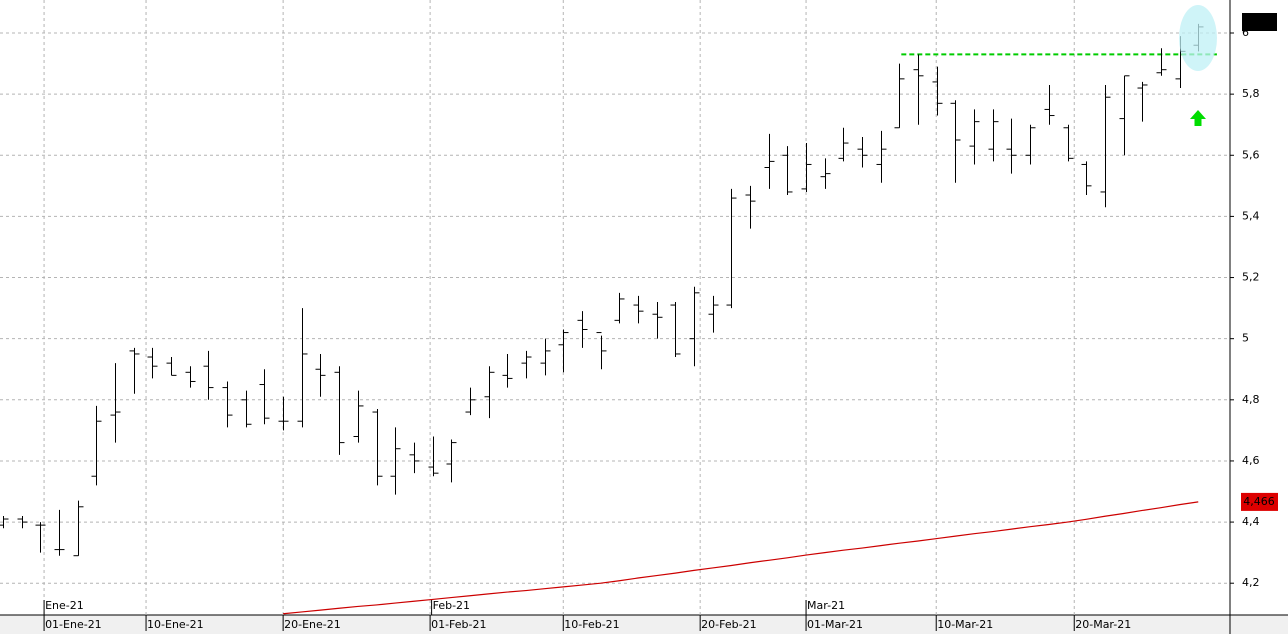 The image size is (1288, 634). Describe the element at coordinates (835, 624) in the screenshot. I see `x-tick-label: 01-Mar-21` at that location.